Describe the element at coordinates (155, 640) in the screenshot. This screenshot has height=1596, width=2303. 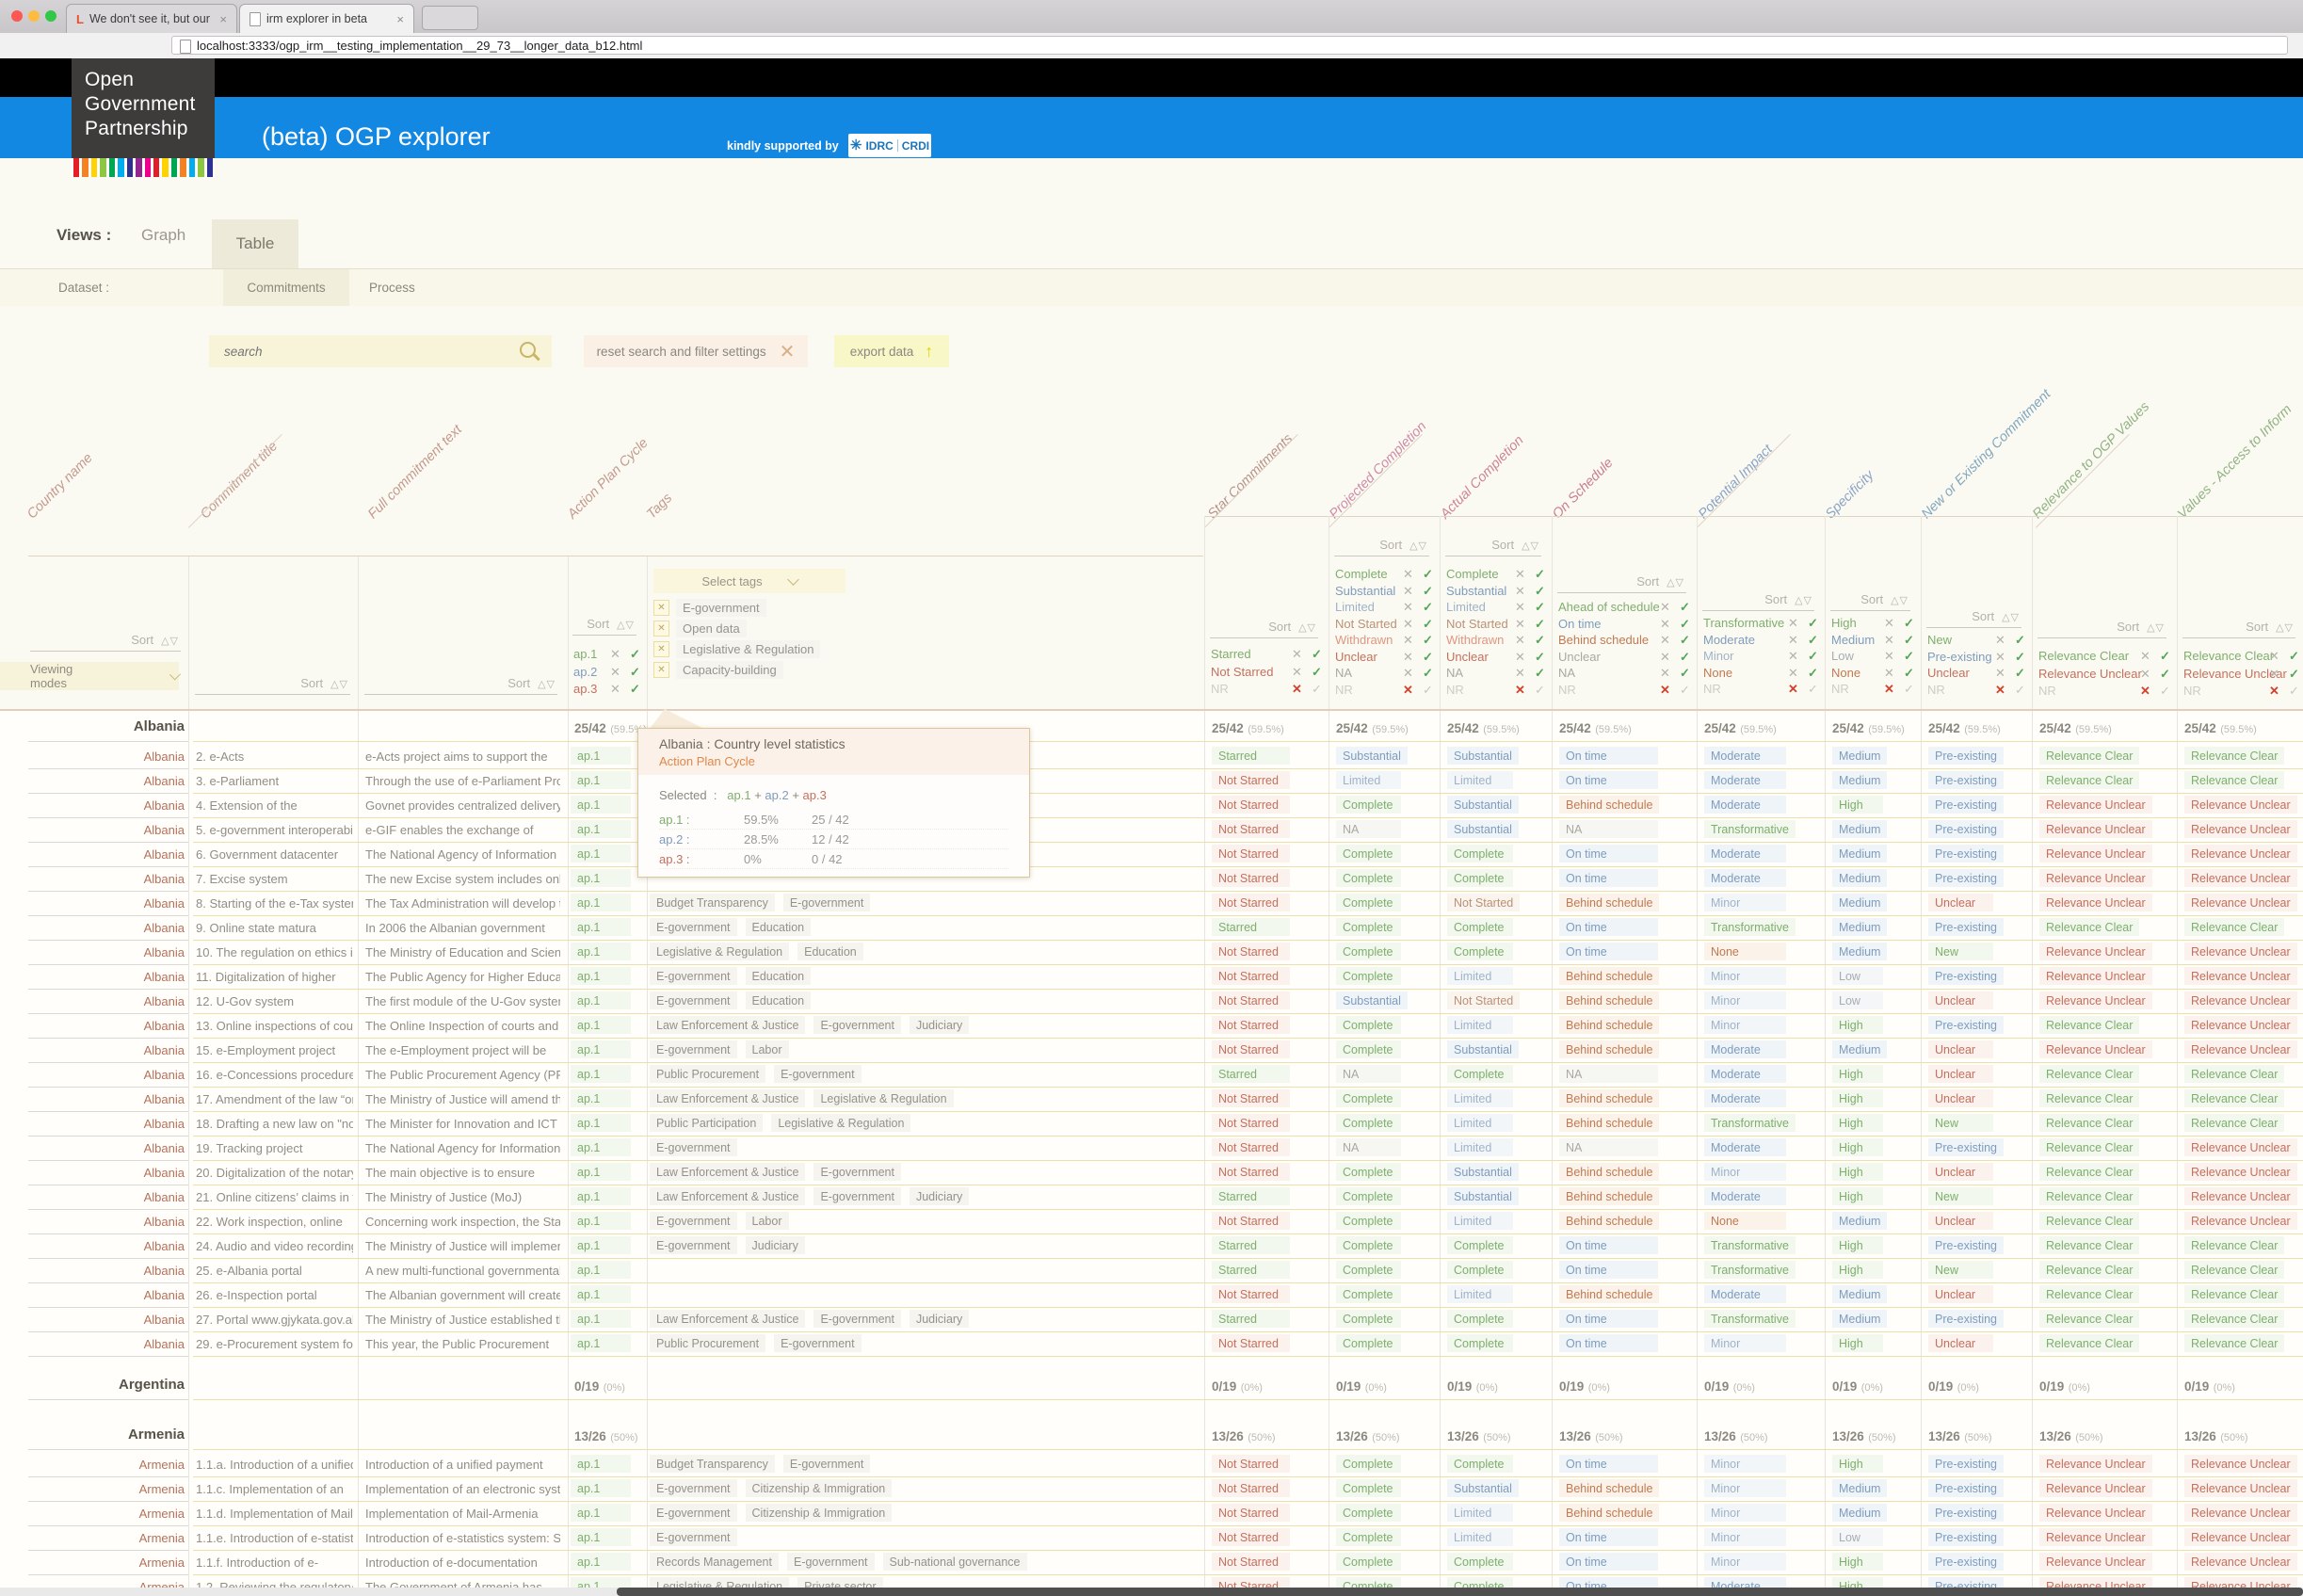
I see `sort-control-country: Sort △▽` at that location.